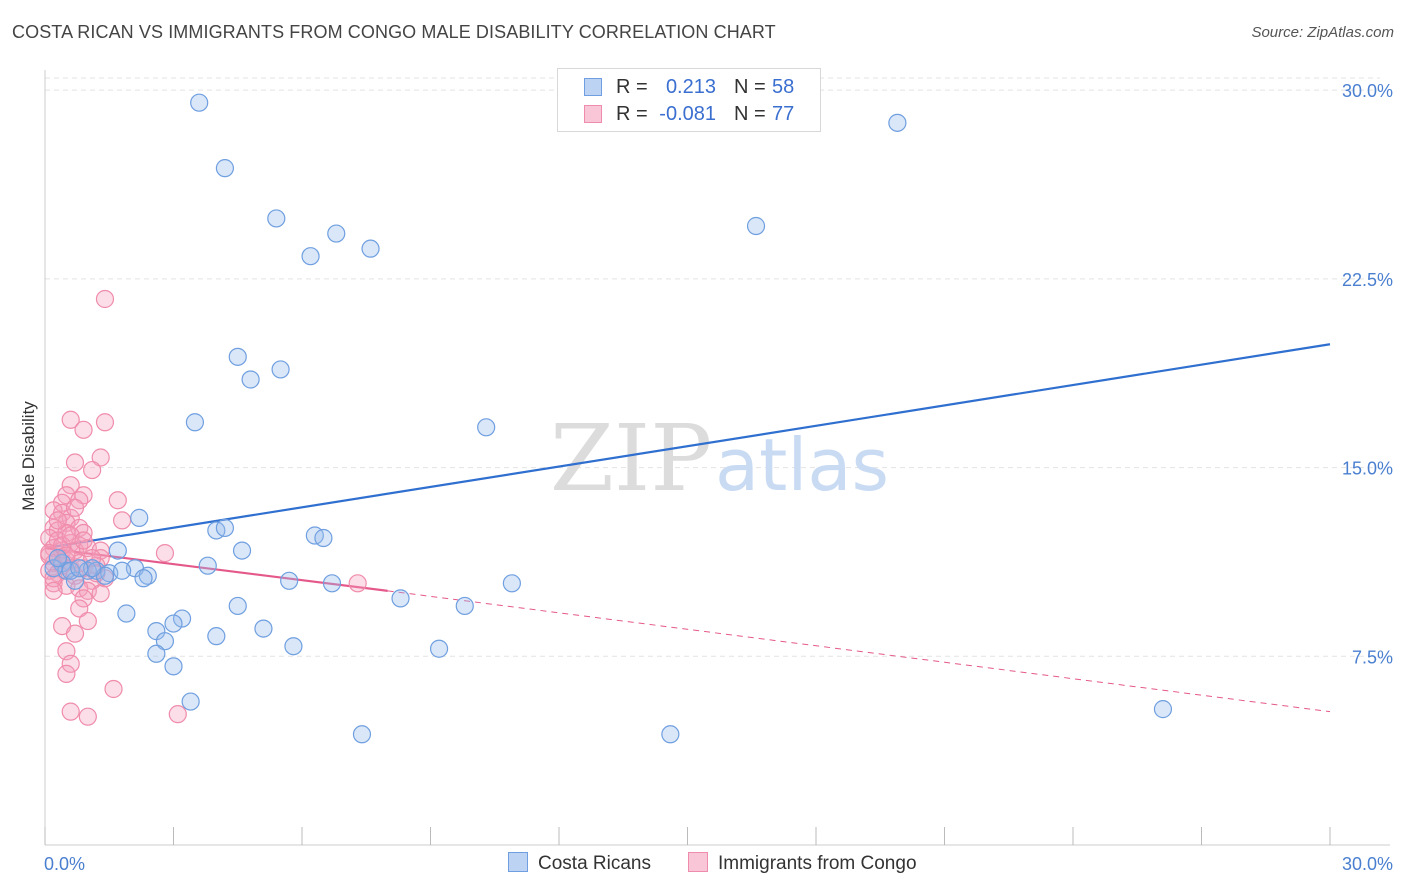 The image size is (1406, 892). What do you see at coordinates (631, 458) in the screenshot?
I see `watermark-zip: ZIP` at bounding box center [631, 458].